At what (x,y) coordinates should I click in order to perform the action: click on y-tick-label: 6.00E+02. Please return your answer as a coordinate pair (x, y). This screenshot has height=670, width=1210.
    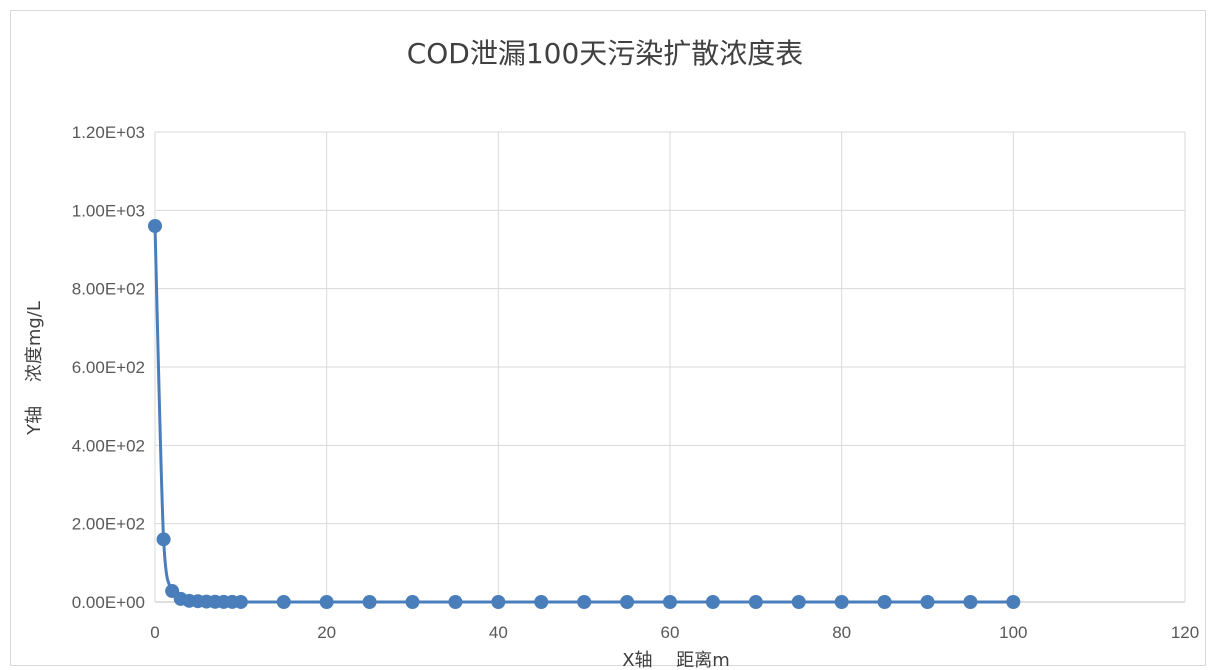
    Looking at the image, I should click on (108, 367).